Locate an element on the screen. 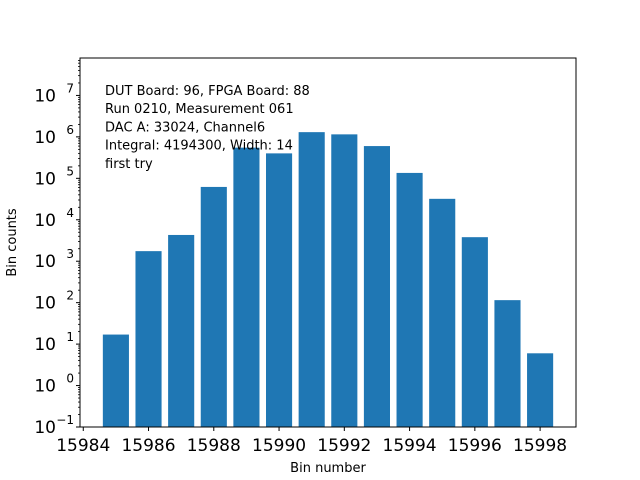  y-tick-exponent: 4 is located at coordinates (70, 213).